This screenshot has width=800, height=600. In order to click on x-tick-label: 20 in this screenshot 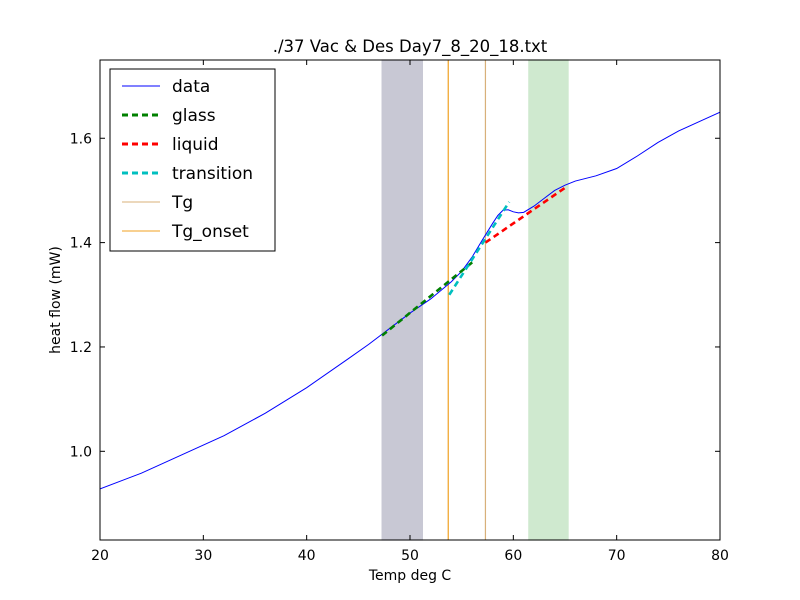, I will do `click(100, 556)`.